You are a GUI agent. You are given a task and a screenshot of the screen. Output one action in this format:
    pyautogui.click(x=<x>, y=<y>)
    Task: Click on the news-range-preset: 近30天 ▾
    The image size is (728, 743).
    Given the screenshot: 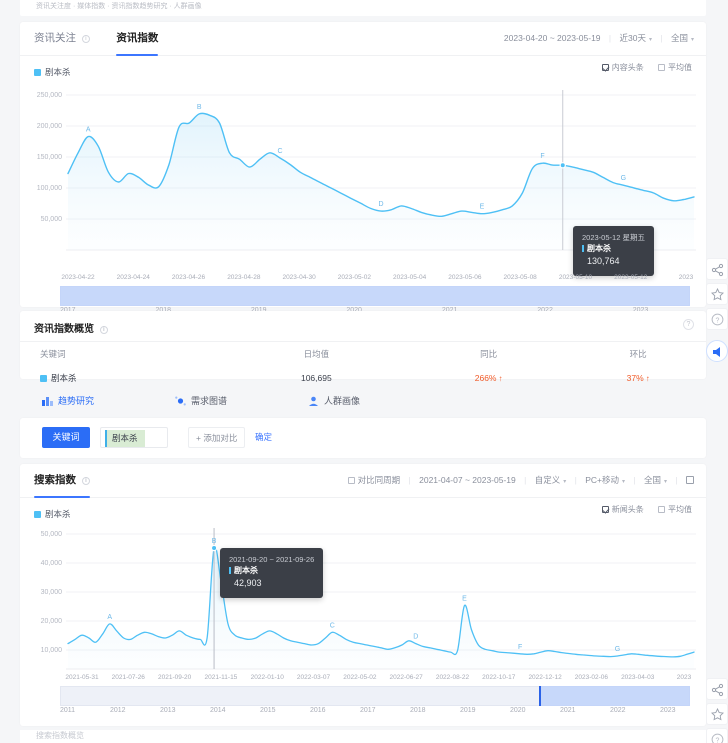 What is the action you would take?
    pyautogui.click(x=636, y=38)
    